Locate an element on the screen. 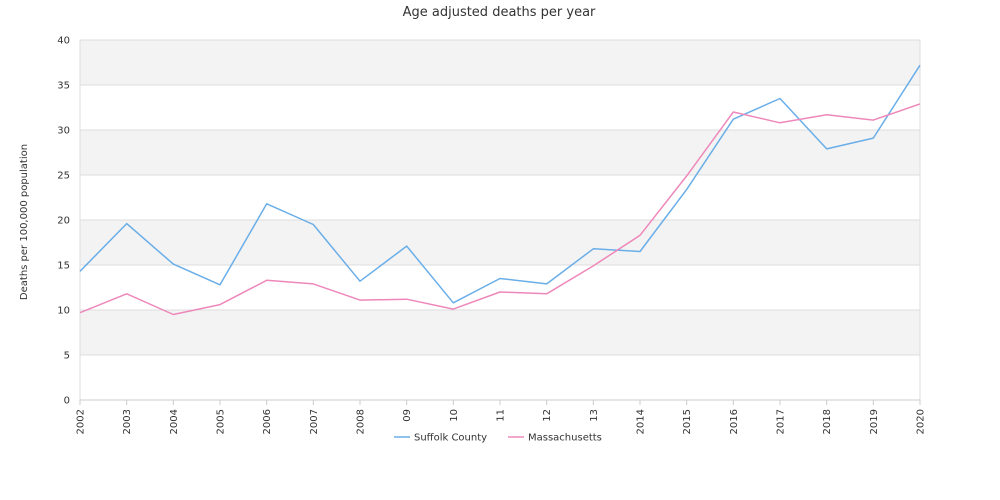 The height and width of the screenshot is (500, 1000). y-axis: 0 5 10 15 20 25 30 35 40 is located at coordinates (63, 221).